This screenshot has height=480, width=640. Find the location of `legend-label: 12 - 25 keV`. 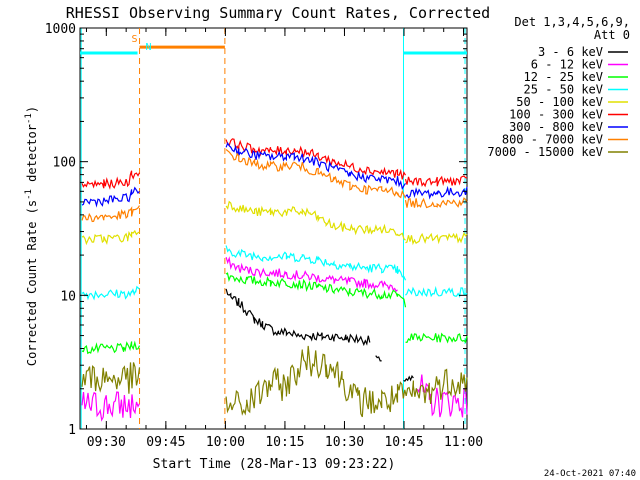

legend-label: 12 - 25 keV is located at coordinates (563, 77).